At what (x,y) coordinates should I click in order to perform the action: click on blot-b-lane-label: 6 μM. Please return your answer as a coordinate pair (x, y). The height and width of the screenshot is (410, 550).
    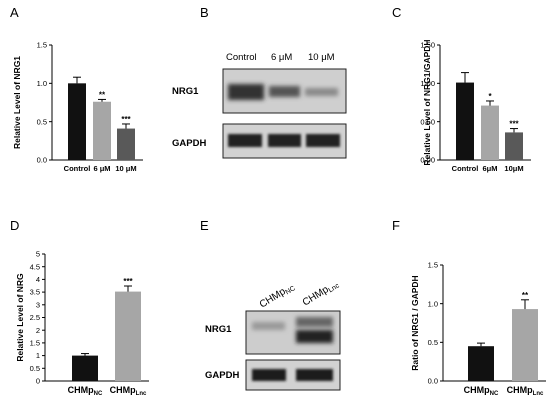
    Looking at the image, I should click on (281, 57).